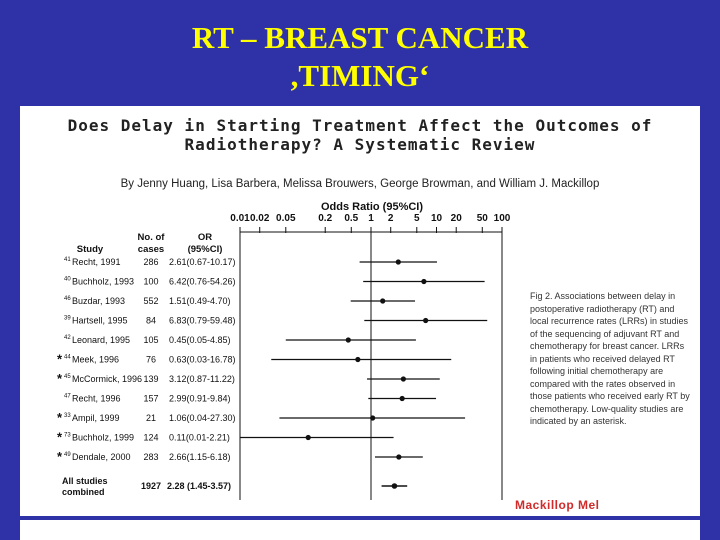  What do you see at coordinates (351, 218) in the screenshot?
I see `x-tick-label: 0.5` at bounding box center [351, 218].